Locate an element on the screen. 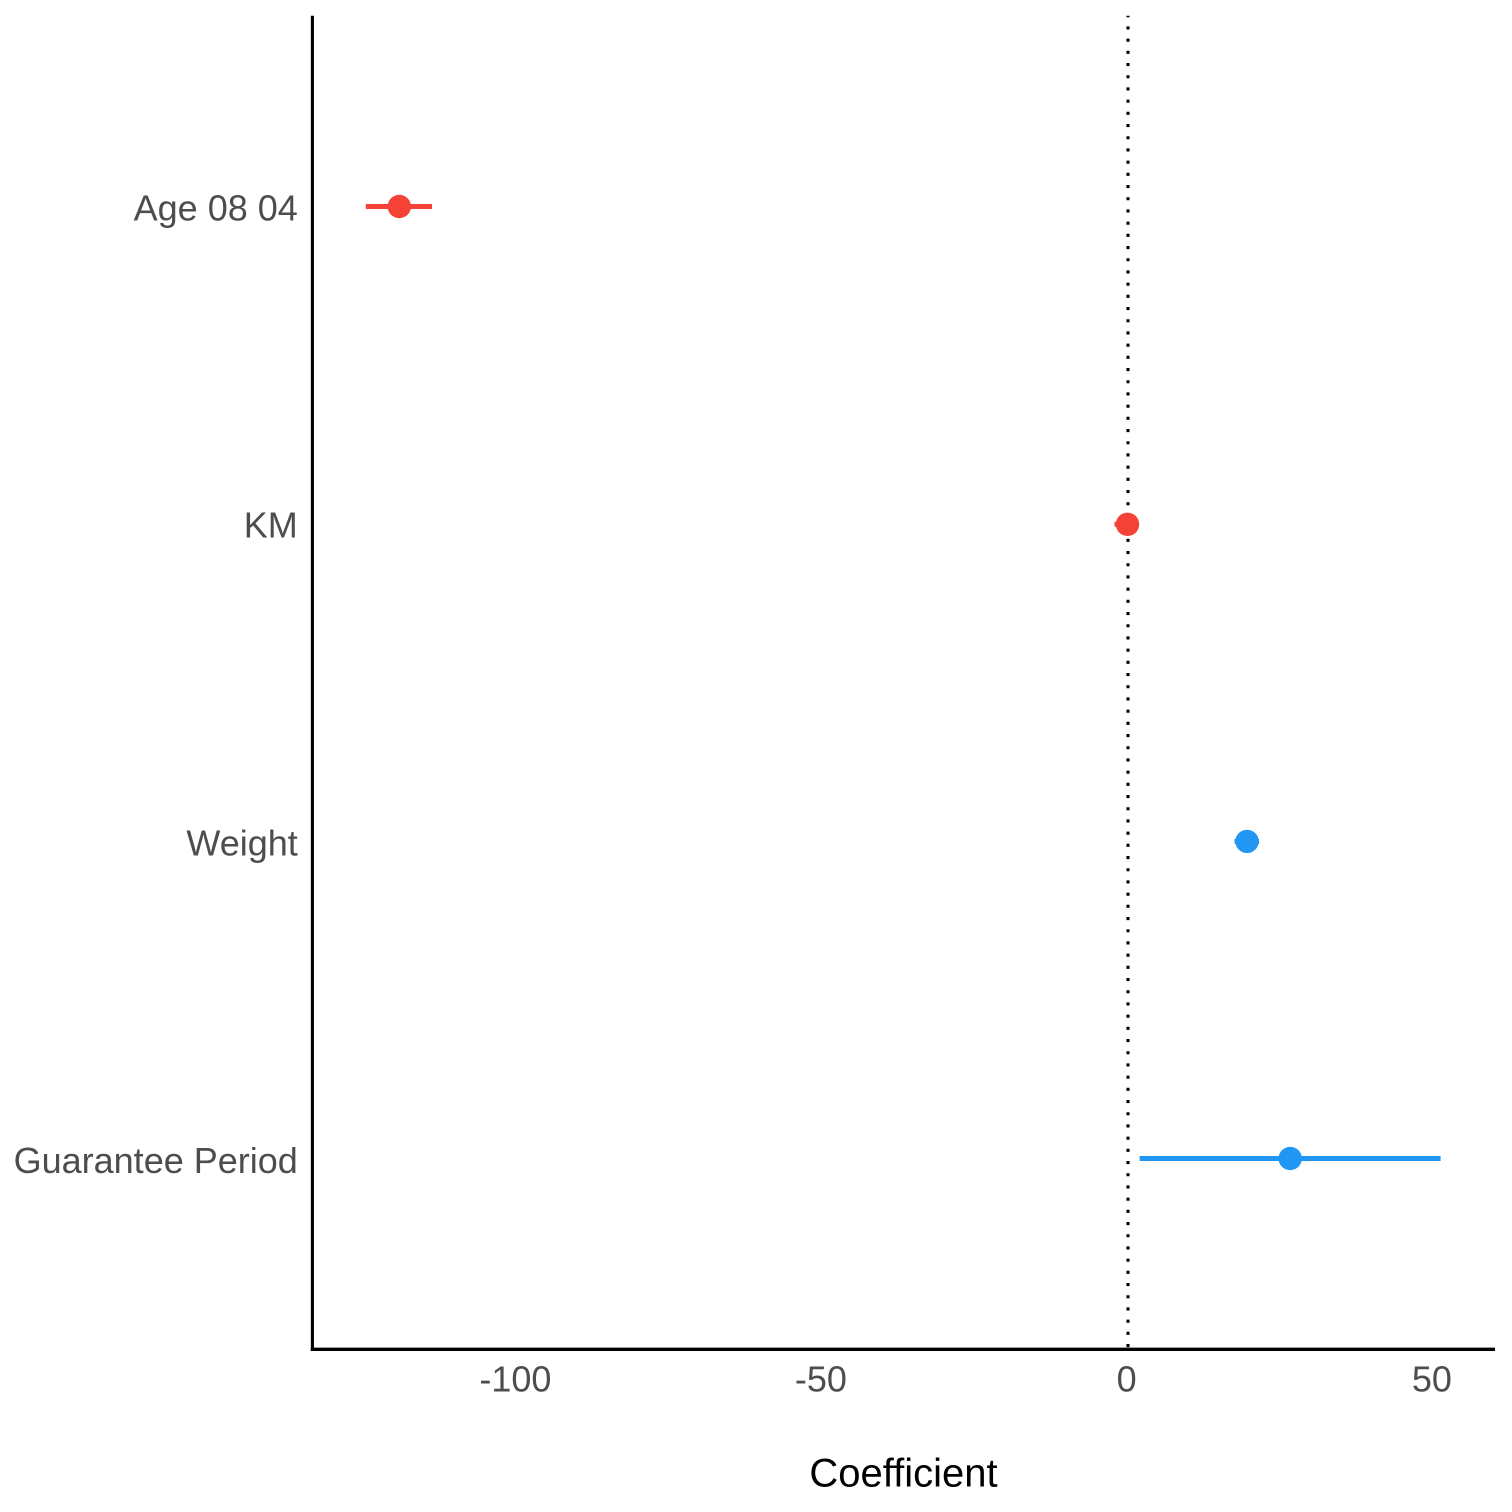 This screenshot has height=1512, width=1512. svg-text: 50 is located at coordinates (1432, 1379).